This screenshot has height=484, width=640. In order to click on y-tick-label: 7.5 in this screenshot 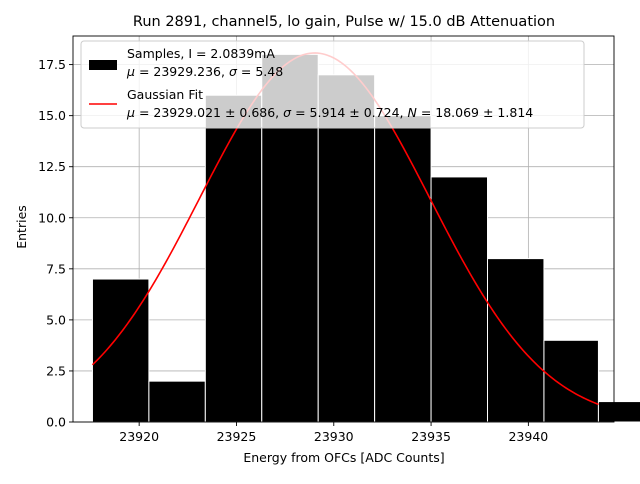, I will do `click(56, 268)`.